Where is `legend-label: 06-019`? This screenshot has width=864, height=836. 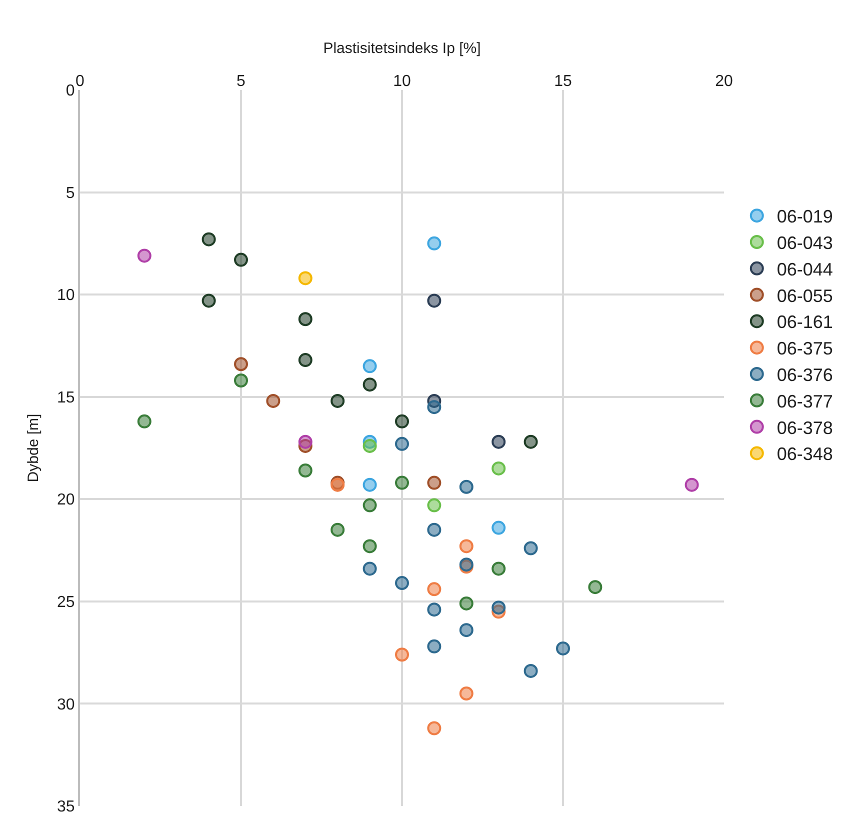
legend-label: 06-019 is located at coordinates (804, 216).